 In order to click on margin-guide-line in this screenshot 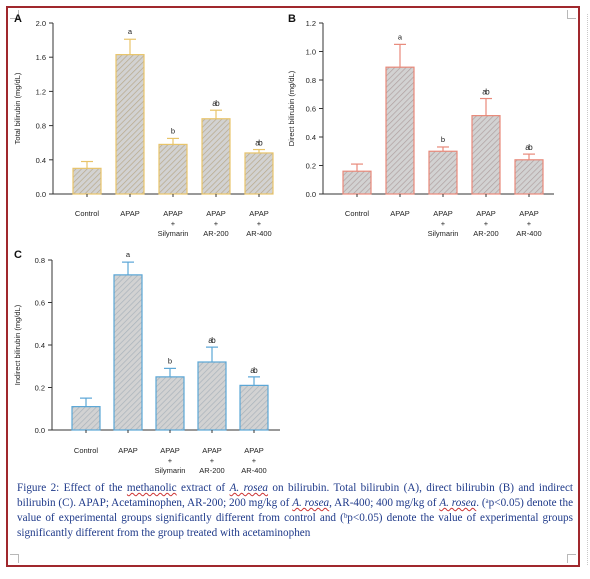, I will do `click(587, 289)`.